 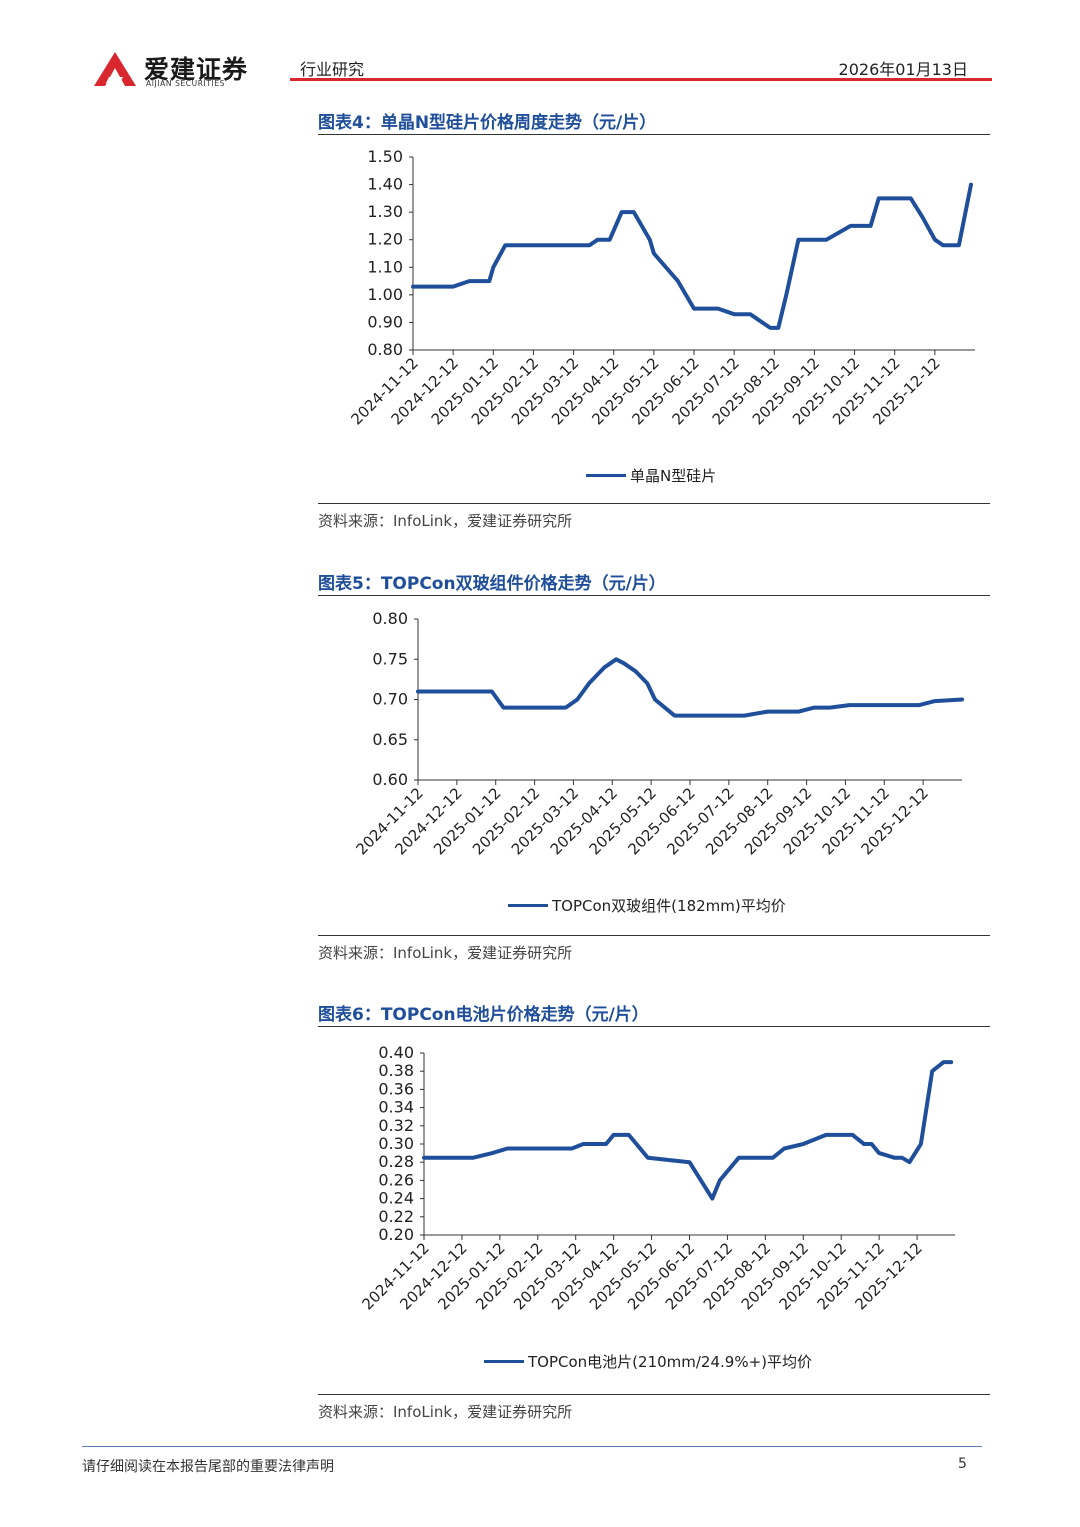 I want to click on y-tick-label: 0.20, so click(x=396, y=1234).